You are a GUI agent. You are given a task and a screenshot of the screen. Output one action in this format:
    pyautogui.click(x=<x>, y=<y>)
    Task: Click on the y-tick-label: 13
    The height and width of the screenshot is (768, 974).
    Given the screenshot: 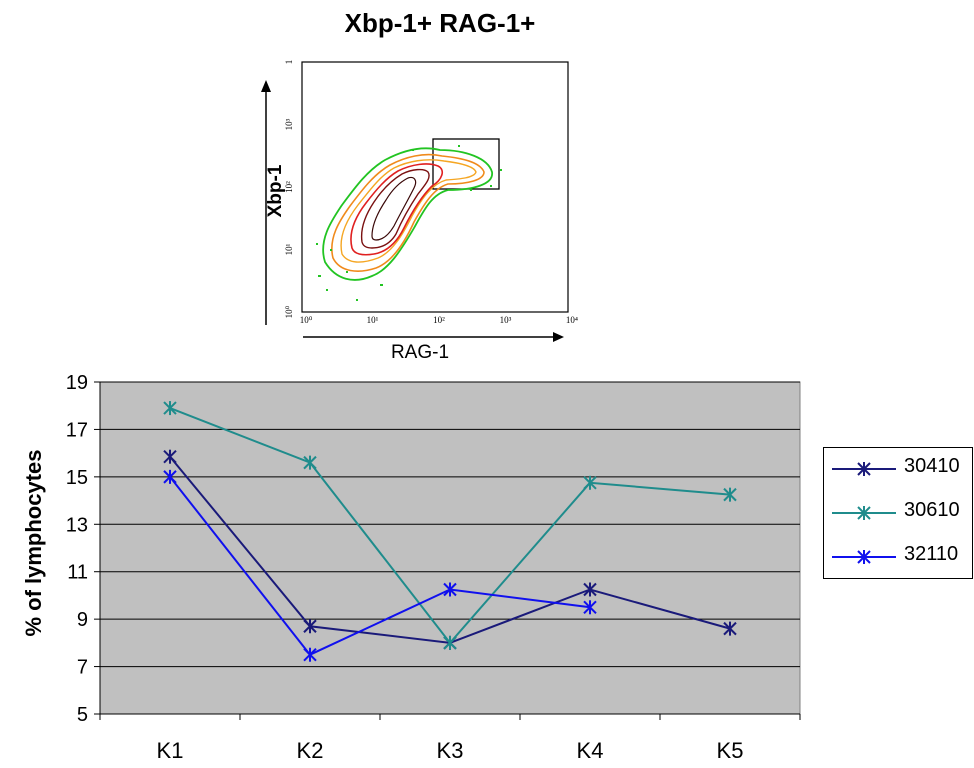 What is the action you would take?
    pyautogui.click(x=77, y=525)
    